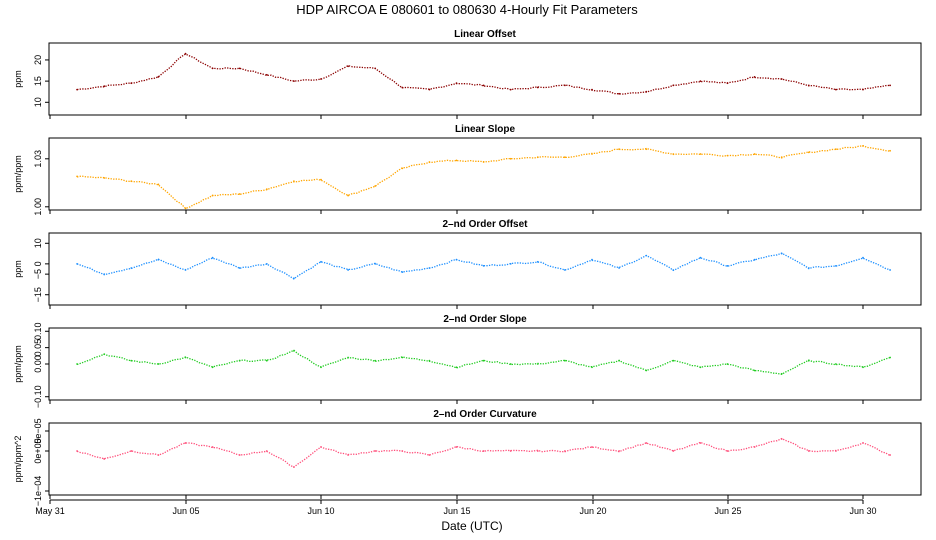 This screenshot has width=936, height=540. Describe the element at coordinates (862, 511) in the screenshot. I see `x-tick-label: Jun 30` at that location.